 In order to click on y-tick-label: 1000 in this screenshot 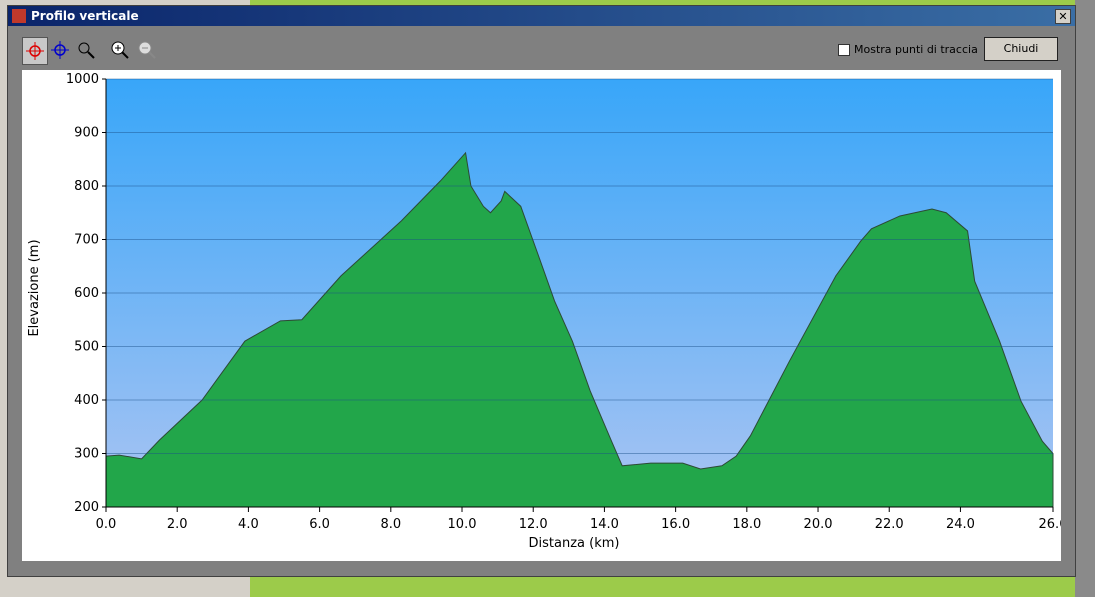, I will do `click(82, 79)`.